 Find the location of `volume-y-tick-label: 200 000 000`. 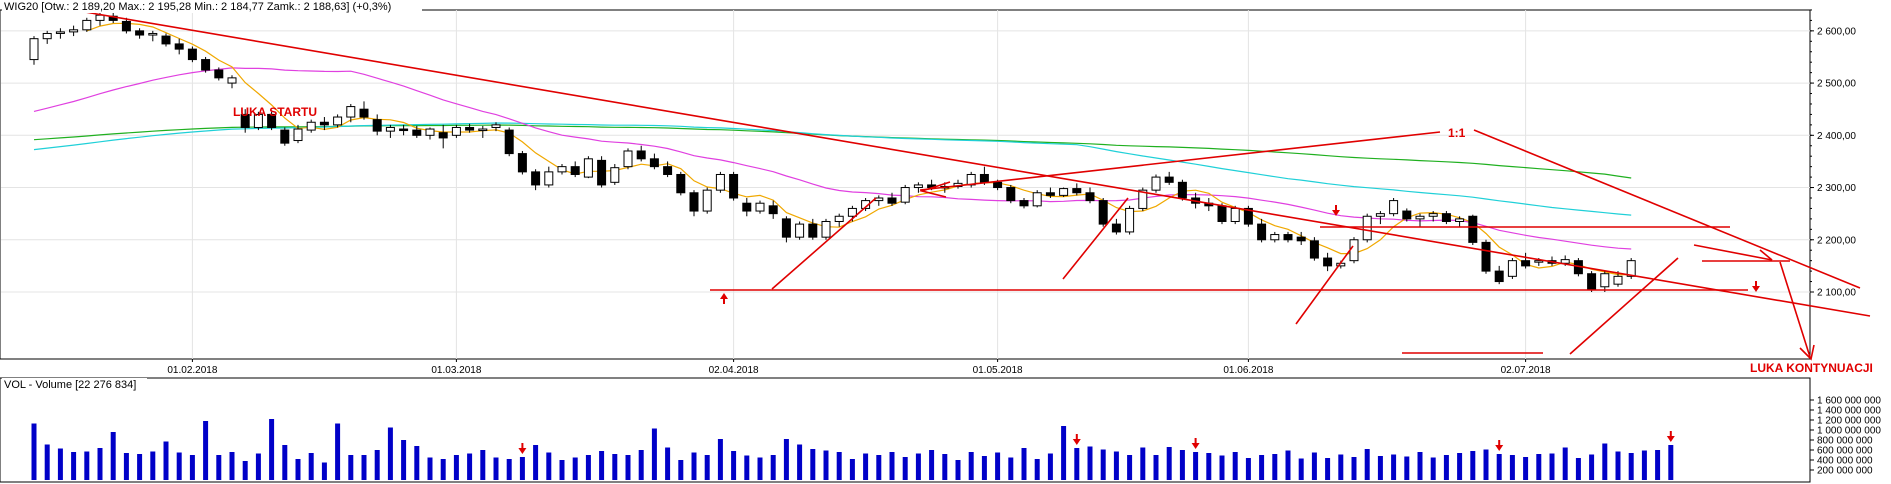

volume-y-tick-label: 200 000 000 is located at coordinates (1845, 471).